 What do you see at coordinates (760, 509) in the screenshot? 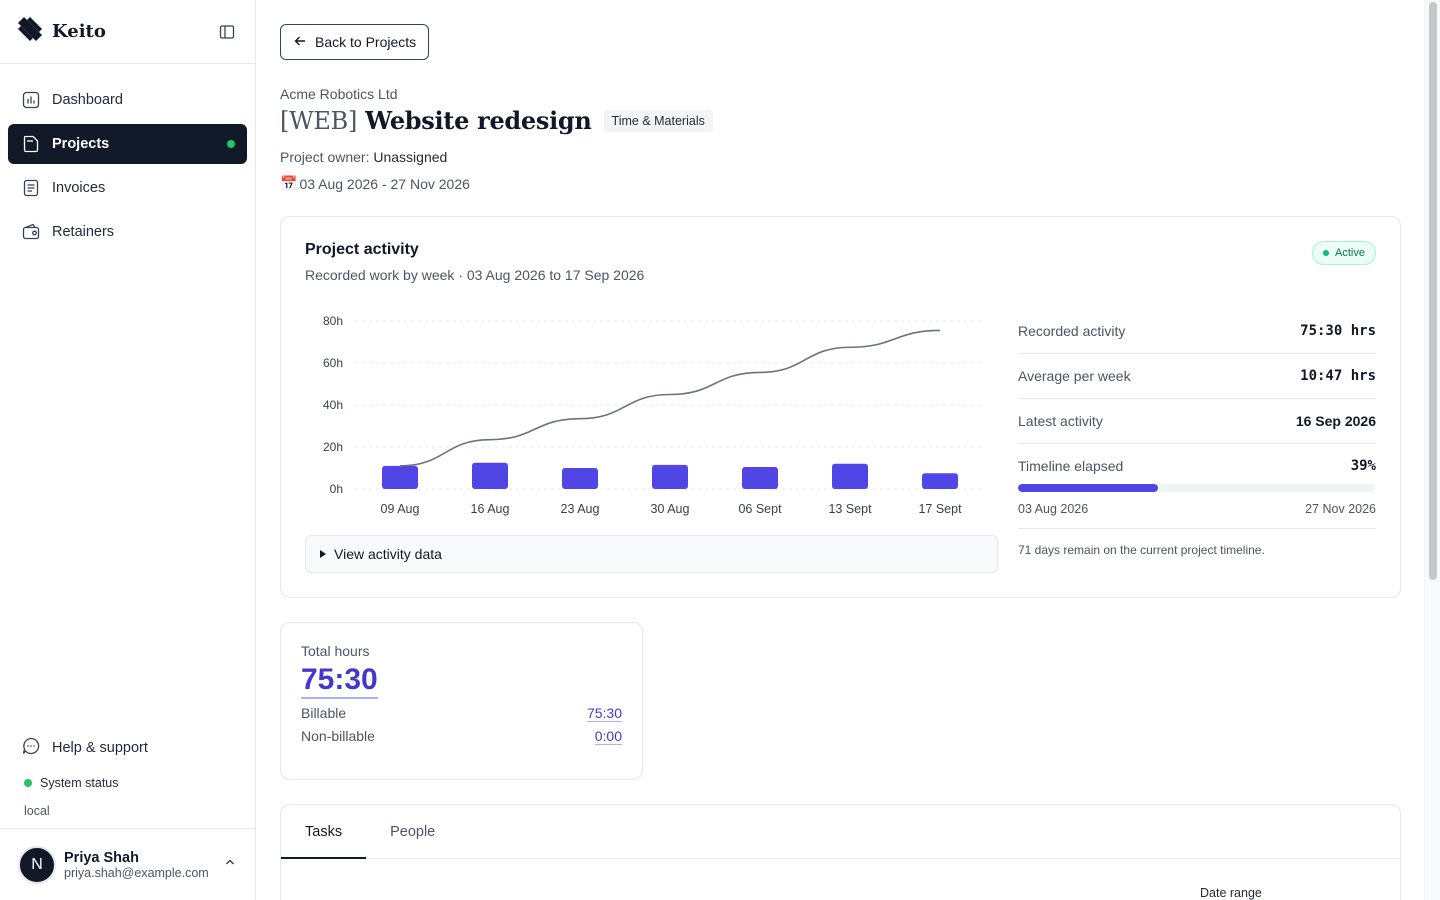
I see `x-tick-label: 06 Sept` at bounding box center [760, 509].